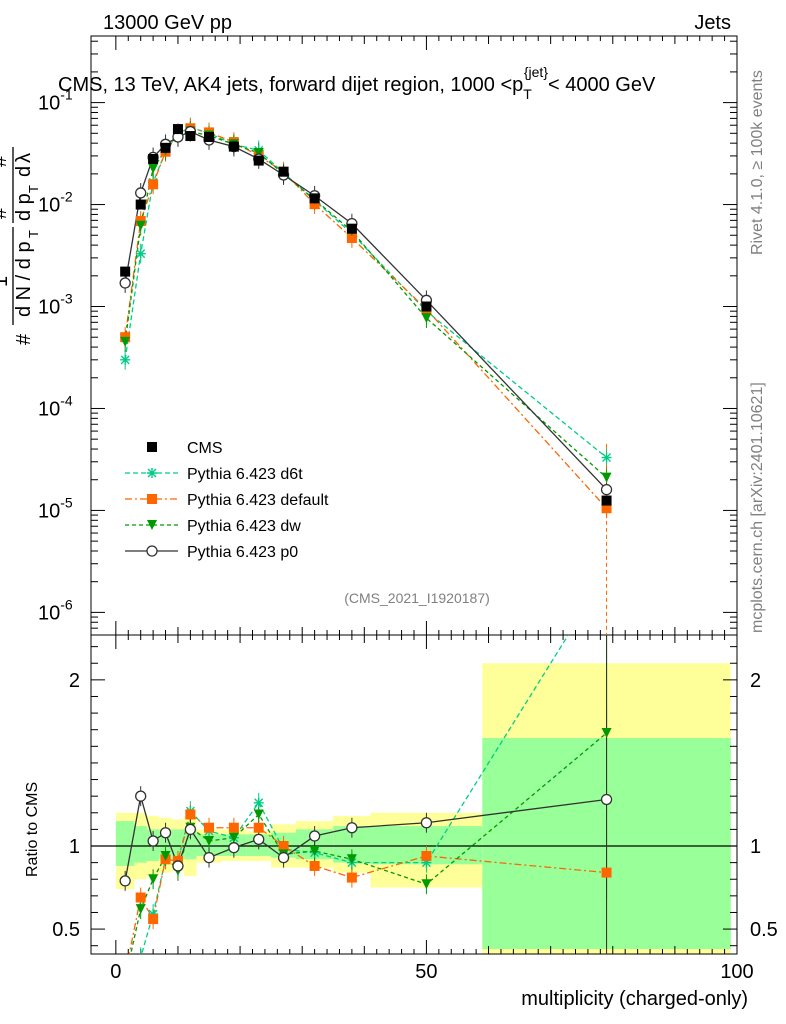 This screenshot has width=786, height=1024. Describe the element at coordinates (205, 448) in the screenshot. I see `legend-label-cms: CMS` at that location.